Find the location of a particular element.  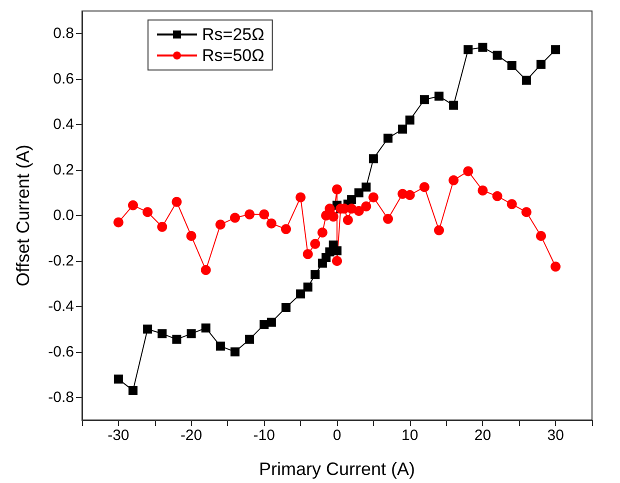

x-axis-title: Primary Current (A) is located at coordinates (337, 469).